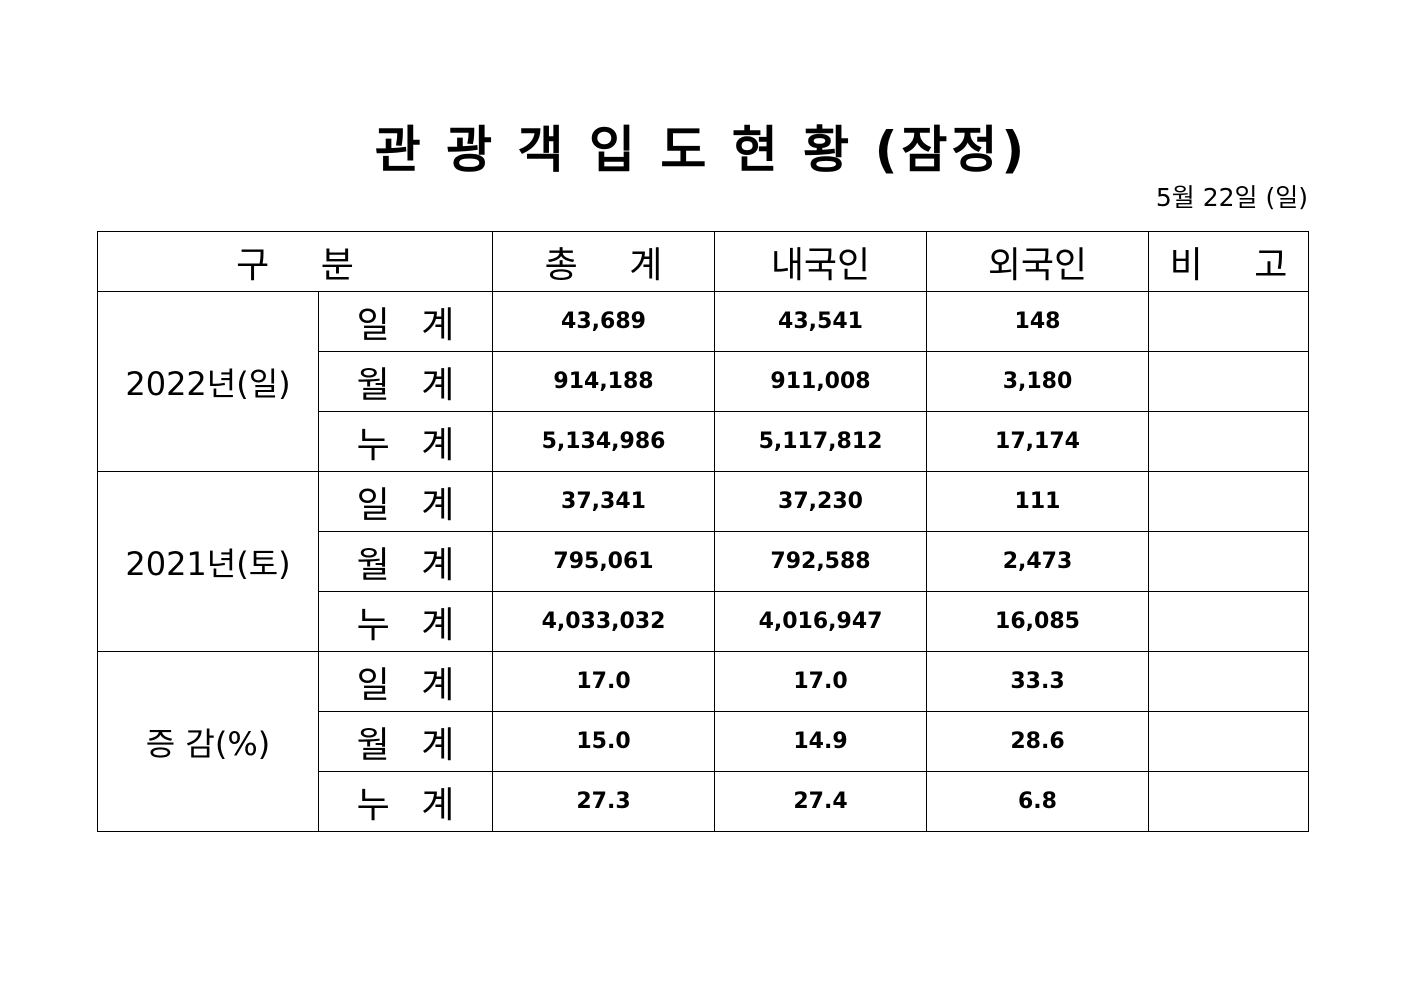  What do you see at coordinates (603, 561) in the screenshot?
I see `value-cell: 795,061` at bounding box center [603, 561].